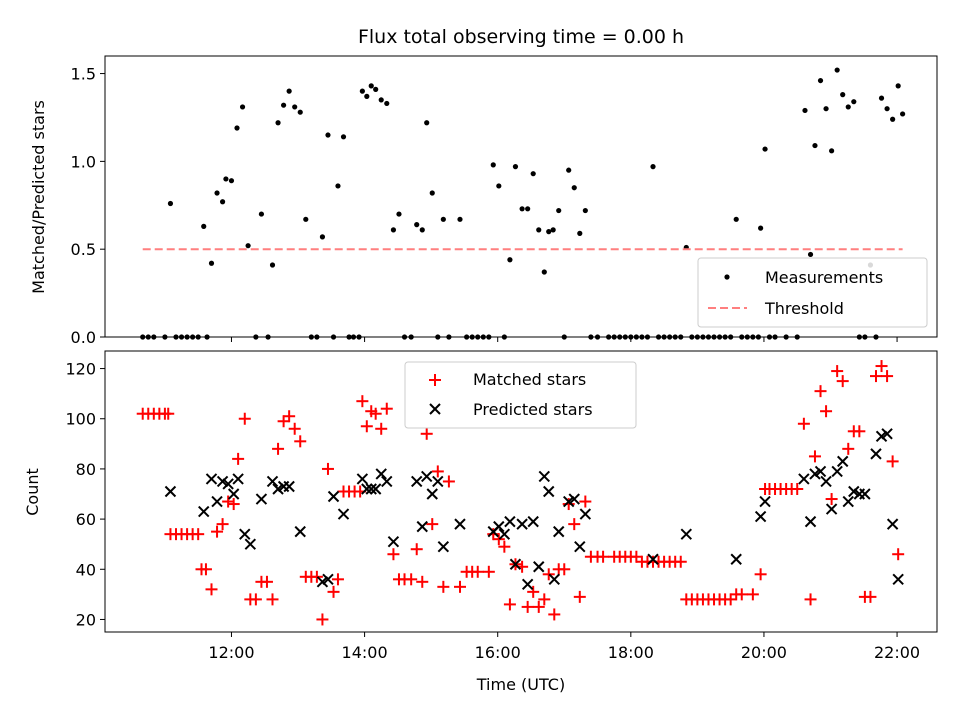 The image size is (960, 720). Describe the element at coordinates (520, 684) in the screenshot. I see `x-axis-label: Time (UTC)` at that location.